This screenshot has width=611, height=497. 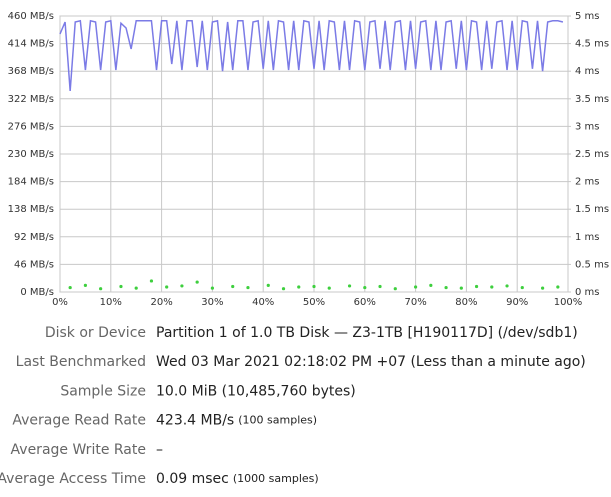 I want to click on detail-label: Last Benchmarked, so click(x=81, y=362).